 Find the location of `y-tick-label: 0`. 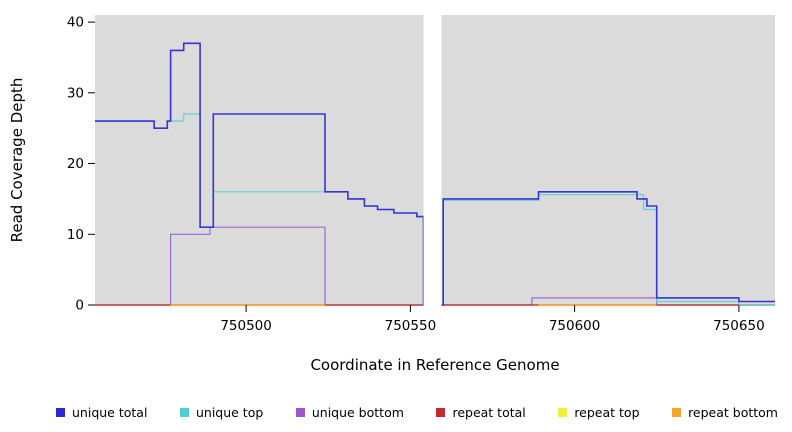

y-tick-label: 0 is located at coordinates (79, 306).